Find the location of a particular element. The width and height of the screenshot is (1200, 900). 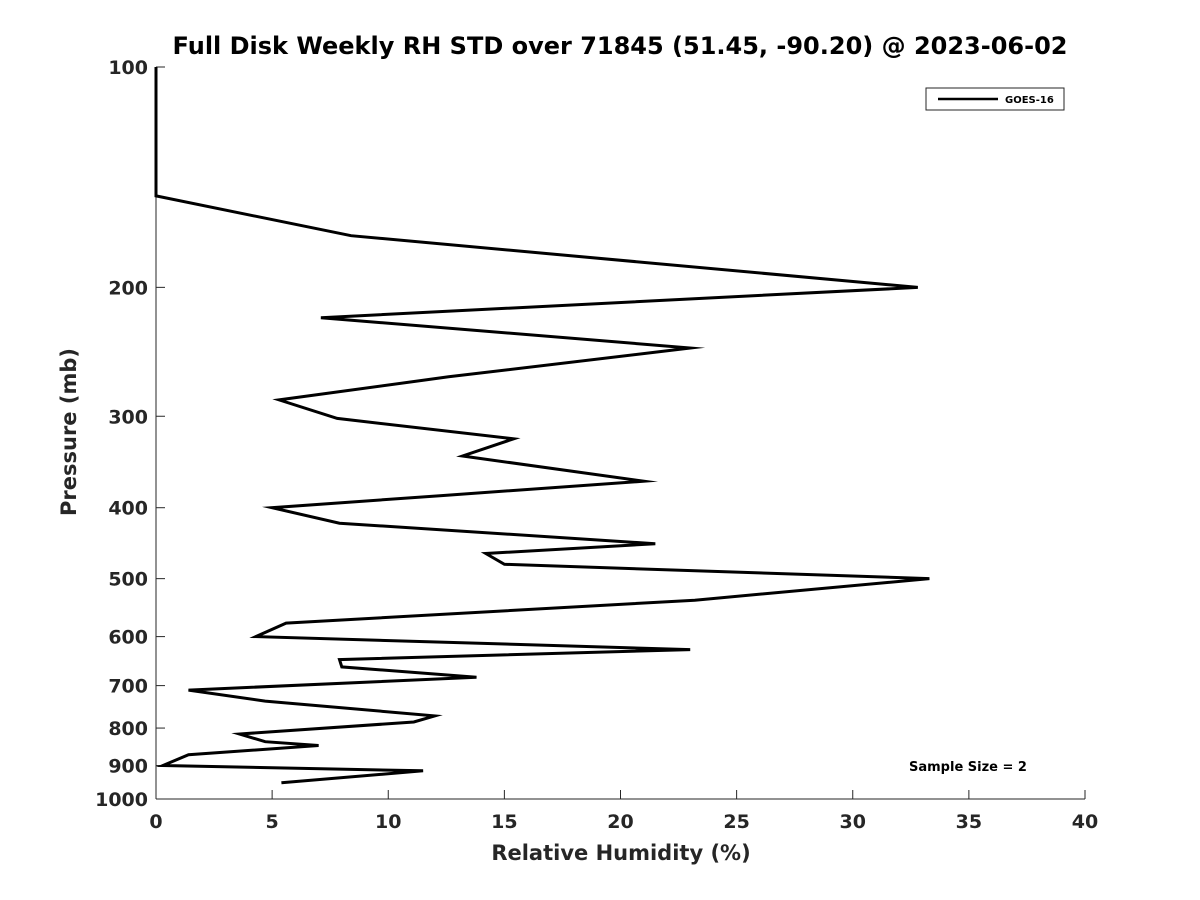

x-tick-label: 0 is located at coordinates (155, 822).